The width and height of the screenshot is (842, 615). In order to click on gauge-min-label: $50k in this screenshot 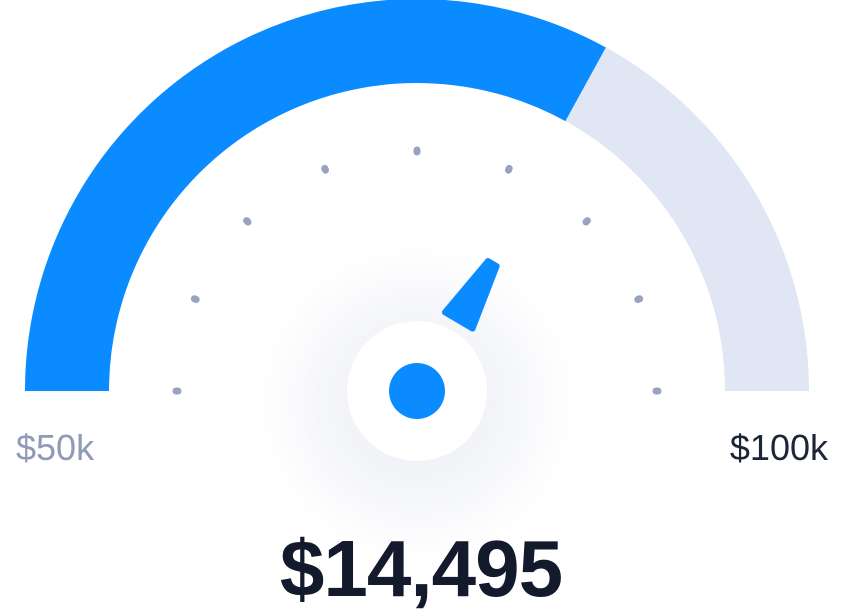, I will do `click(55, 447)`.